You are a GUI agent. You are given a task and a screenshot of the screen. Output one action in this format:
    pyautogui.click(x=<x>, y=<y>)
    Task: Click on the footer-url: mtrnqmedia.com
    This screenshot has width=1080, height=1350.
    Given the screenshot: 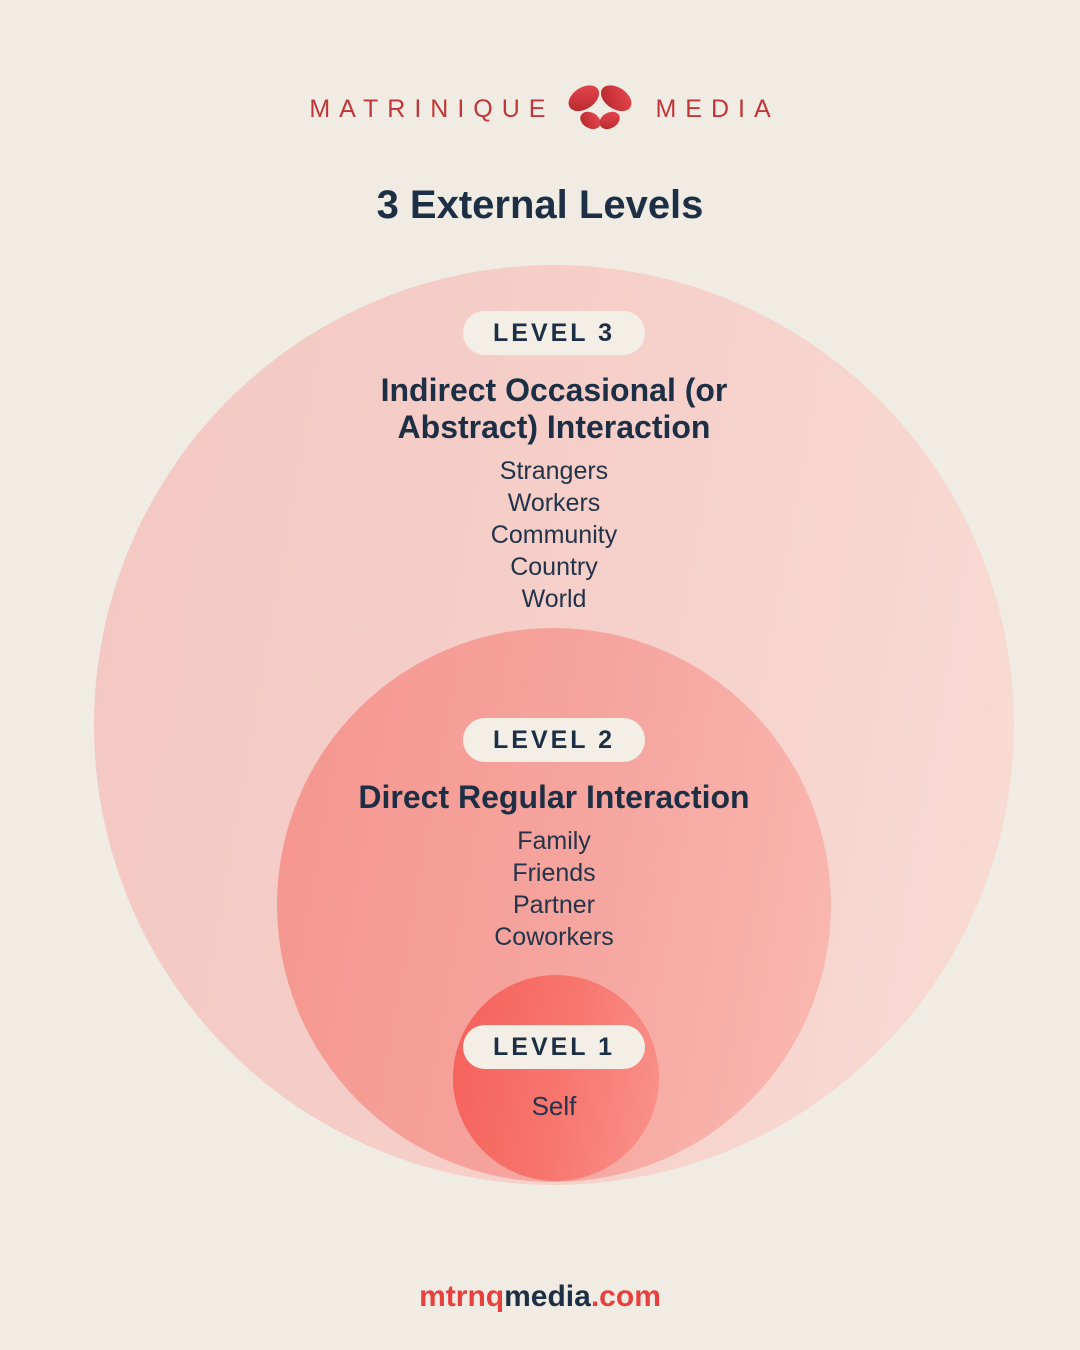 What is the action you would take?
    pyautogui.click(x=540, y=1297)
    